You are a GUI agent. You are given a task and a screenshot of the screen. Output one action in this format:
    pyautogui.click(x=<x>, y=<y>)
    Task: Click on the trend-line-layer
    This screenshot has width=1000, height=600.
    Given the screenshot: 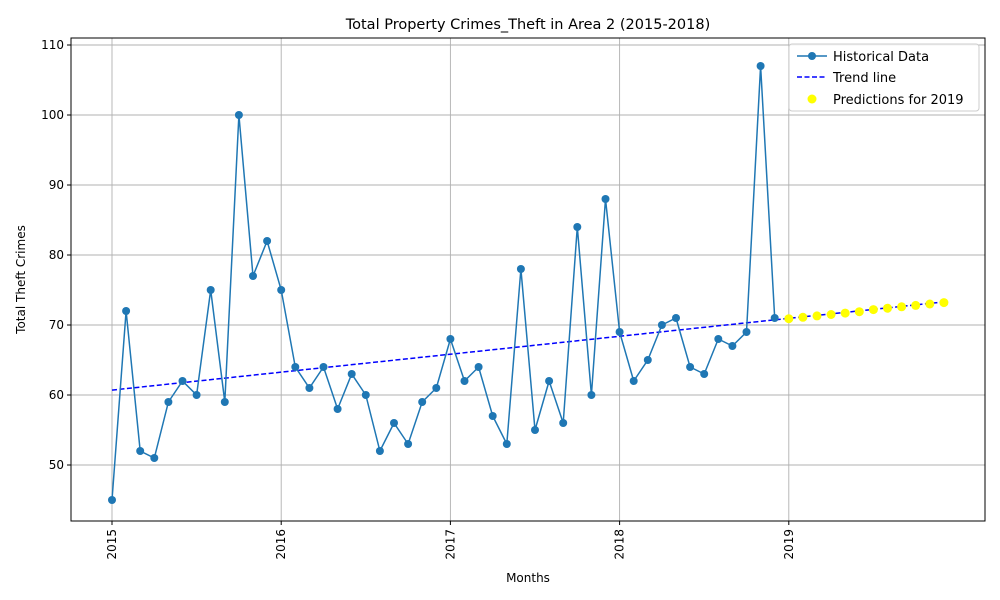 What is the action you would take?
    pyautogui.click(x=527, y=346)
    